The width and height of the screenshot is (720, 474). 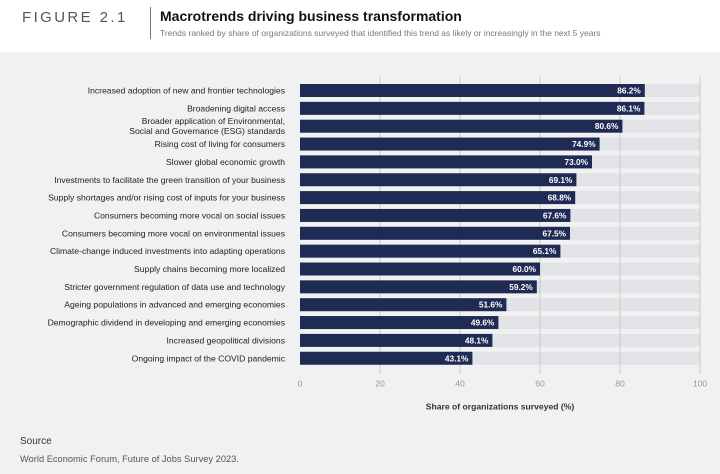 I want to click on bar-value-label: 80.6%, so click(x=607, y=126).